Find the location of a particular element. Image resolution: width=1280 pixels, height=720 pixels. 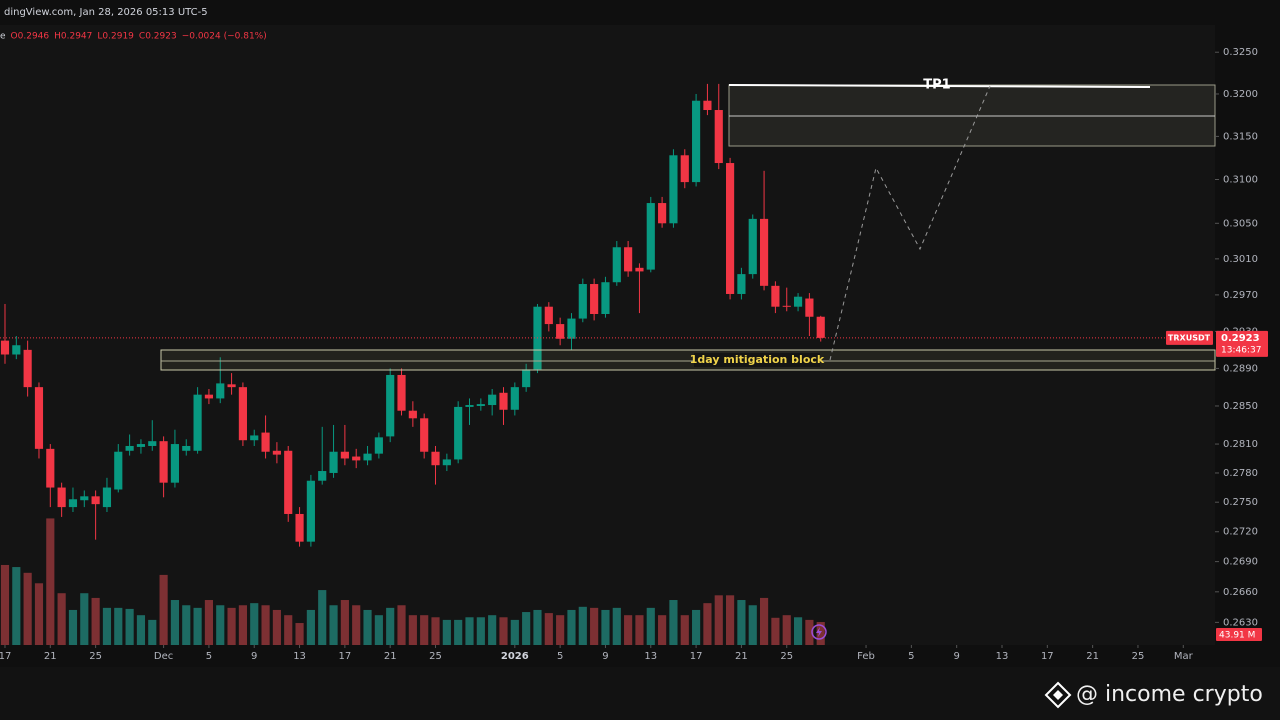

mitigation-label-bg is located at coordinates (757, 360).